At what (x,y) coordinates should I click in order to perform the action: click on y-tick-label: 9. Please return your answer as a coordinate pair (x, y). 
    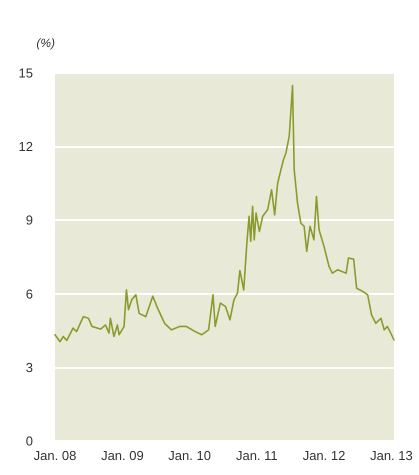
    Looking at the image, I should click on (29, 220).